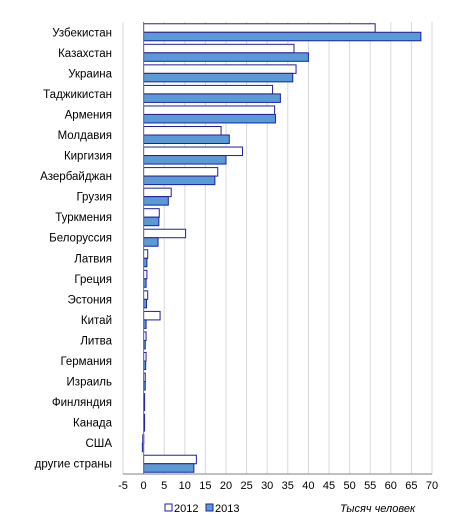 The width and height of the screenshot is (450, 529). What do you see at coordinates (85, 54) in the screenshot?
I see `category-label: Казахстан` at bounding box center [85, 54].